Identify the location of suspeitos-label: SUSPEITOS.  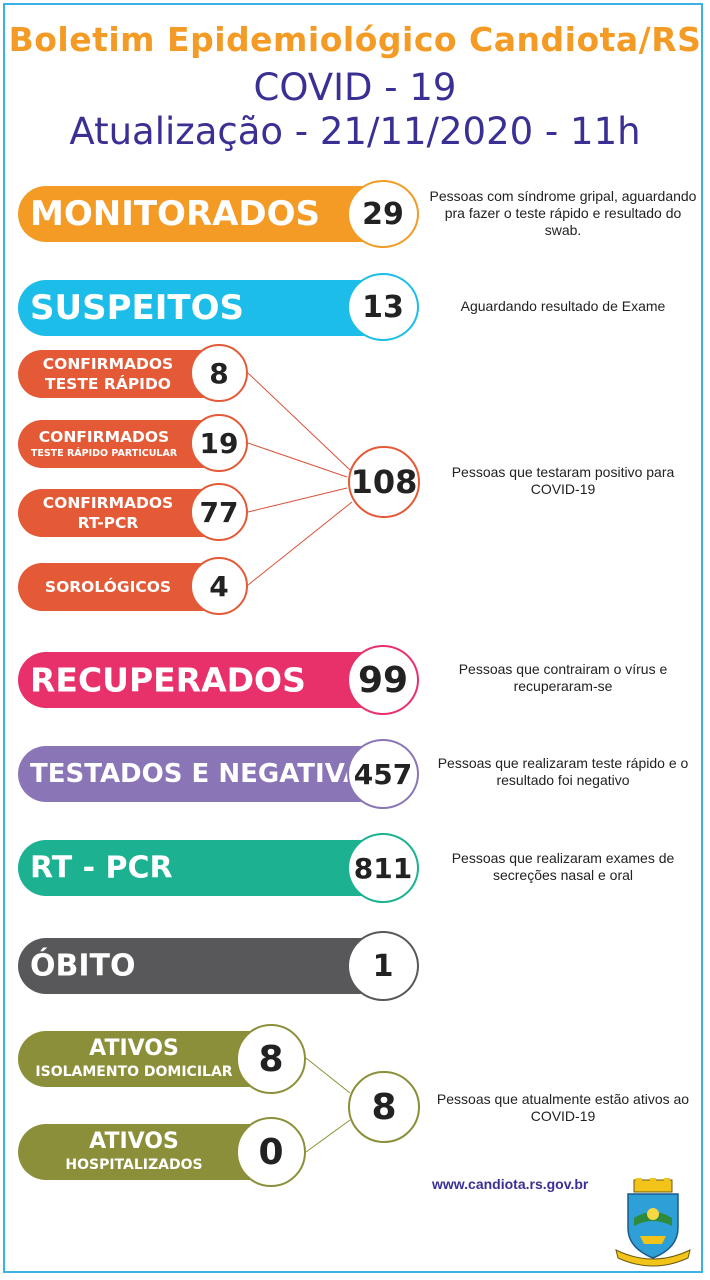
(137, 308).